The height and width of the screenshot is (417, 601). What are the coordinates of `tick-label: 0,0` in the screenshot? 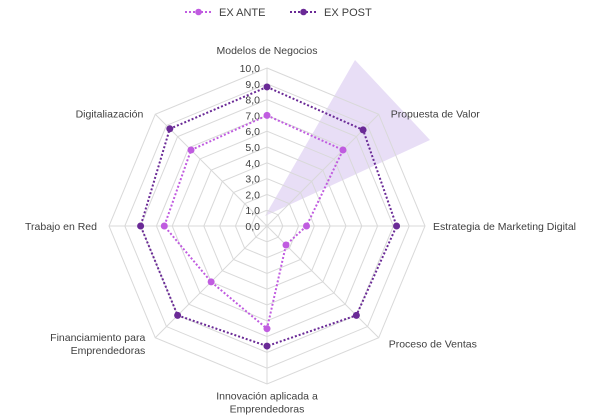 It's located at (252, 227).